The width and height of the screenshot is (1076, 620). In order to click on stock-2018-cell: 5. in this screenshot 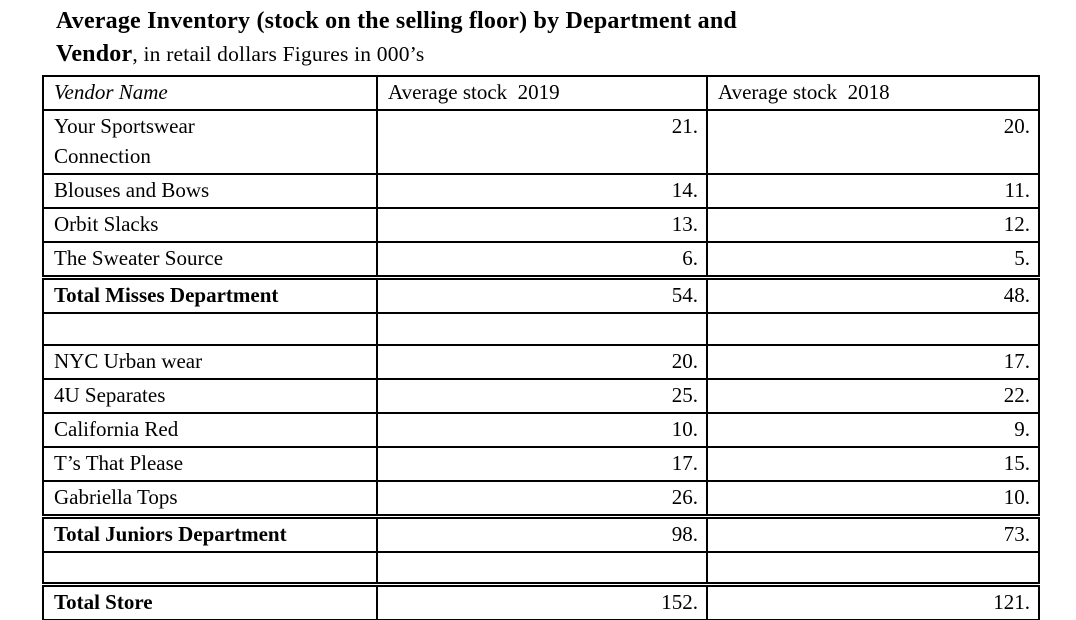, I will do `click(873, 260)`.